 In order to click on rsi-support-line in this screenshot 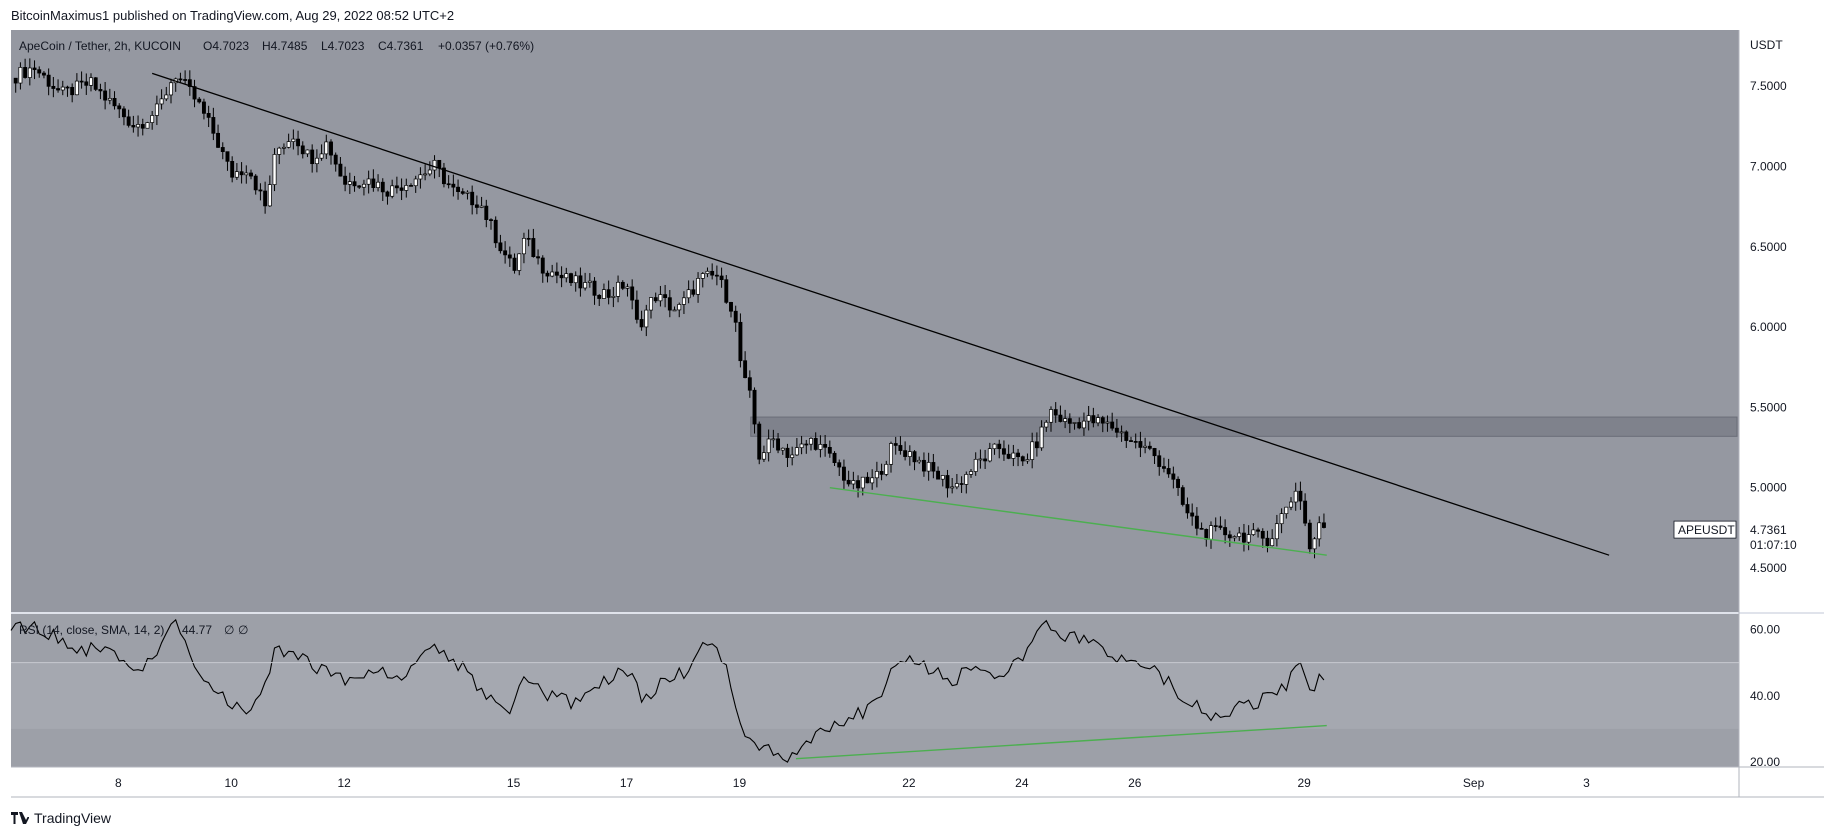, I will do `click(1061, 742)`.